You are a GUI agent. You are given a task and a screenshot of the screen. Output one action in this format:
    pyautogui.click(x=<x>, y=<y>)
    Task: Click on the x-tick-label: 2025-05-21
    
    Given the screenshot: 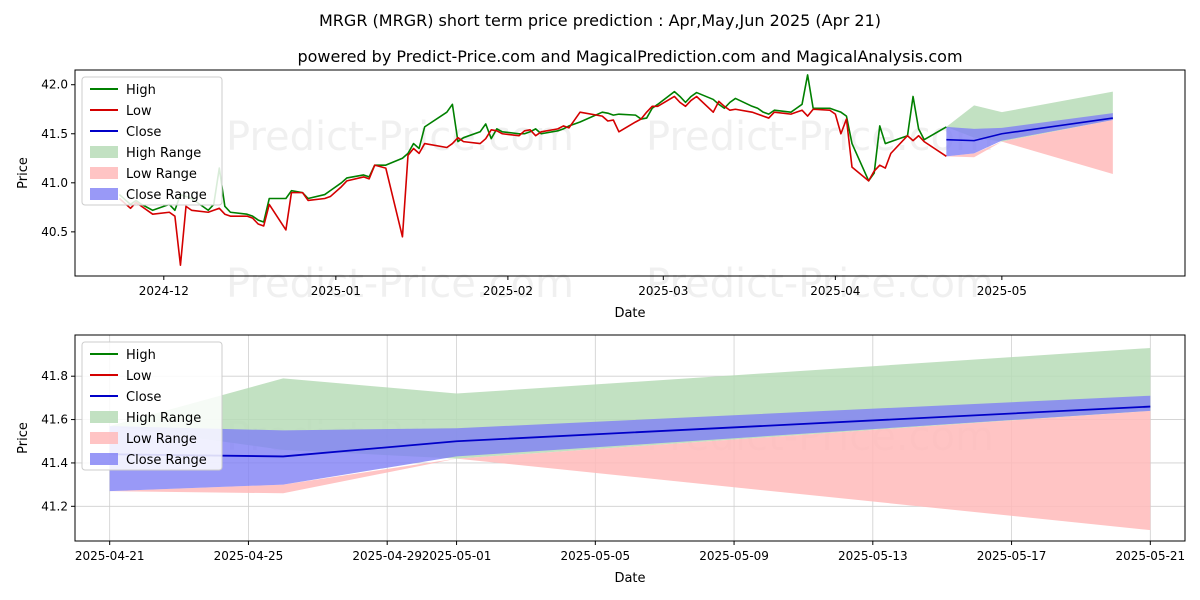 What is the action you would take?
    pyautogui.click(x=1150, y=556)
    